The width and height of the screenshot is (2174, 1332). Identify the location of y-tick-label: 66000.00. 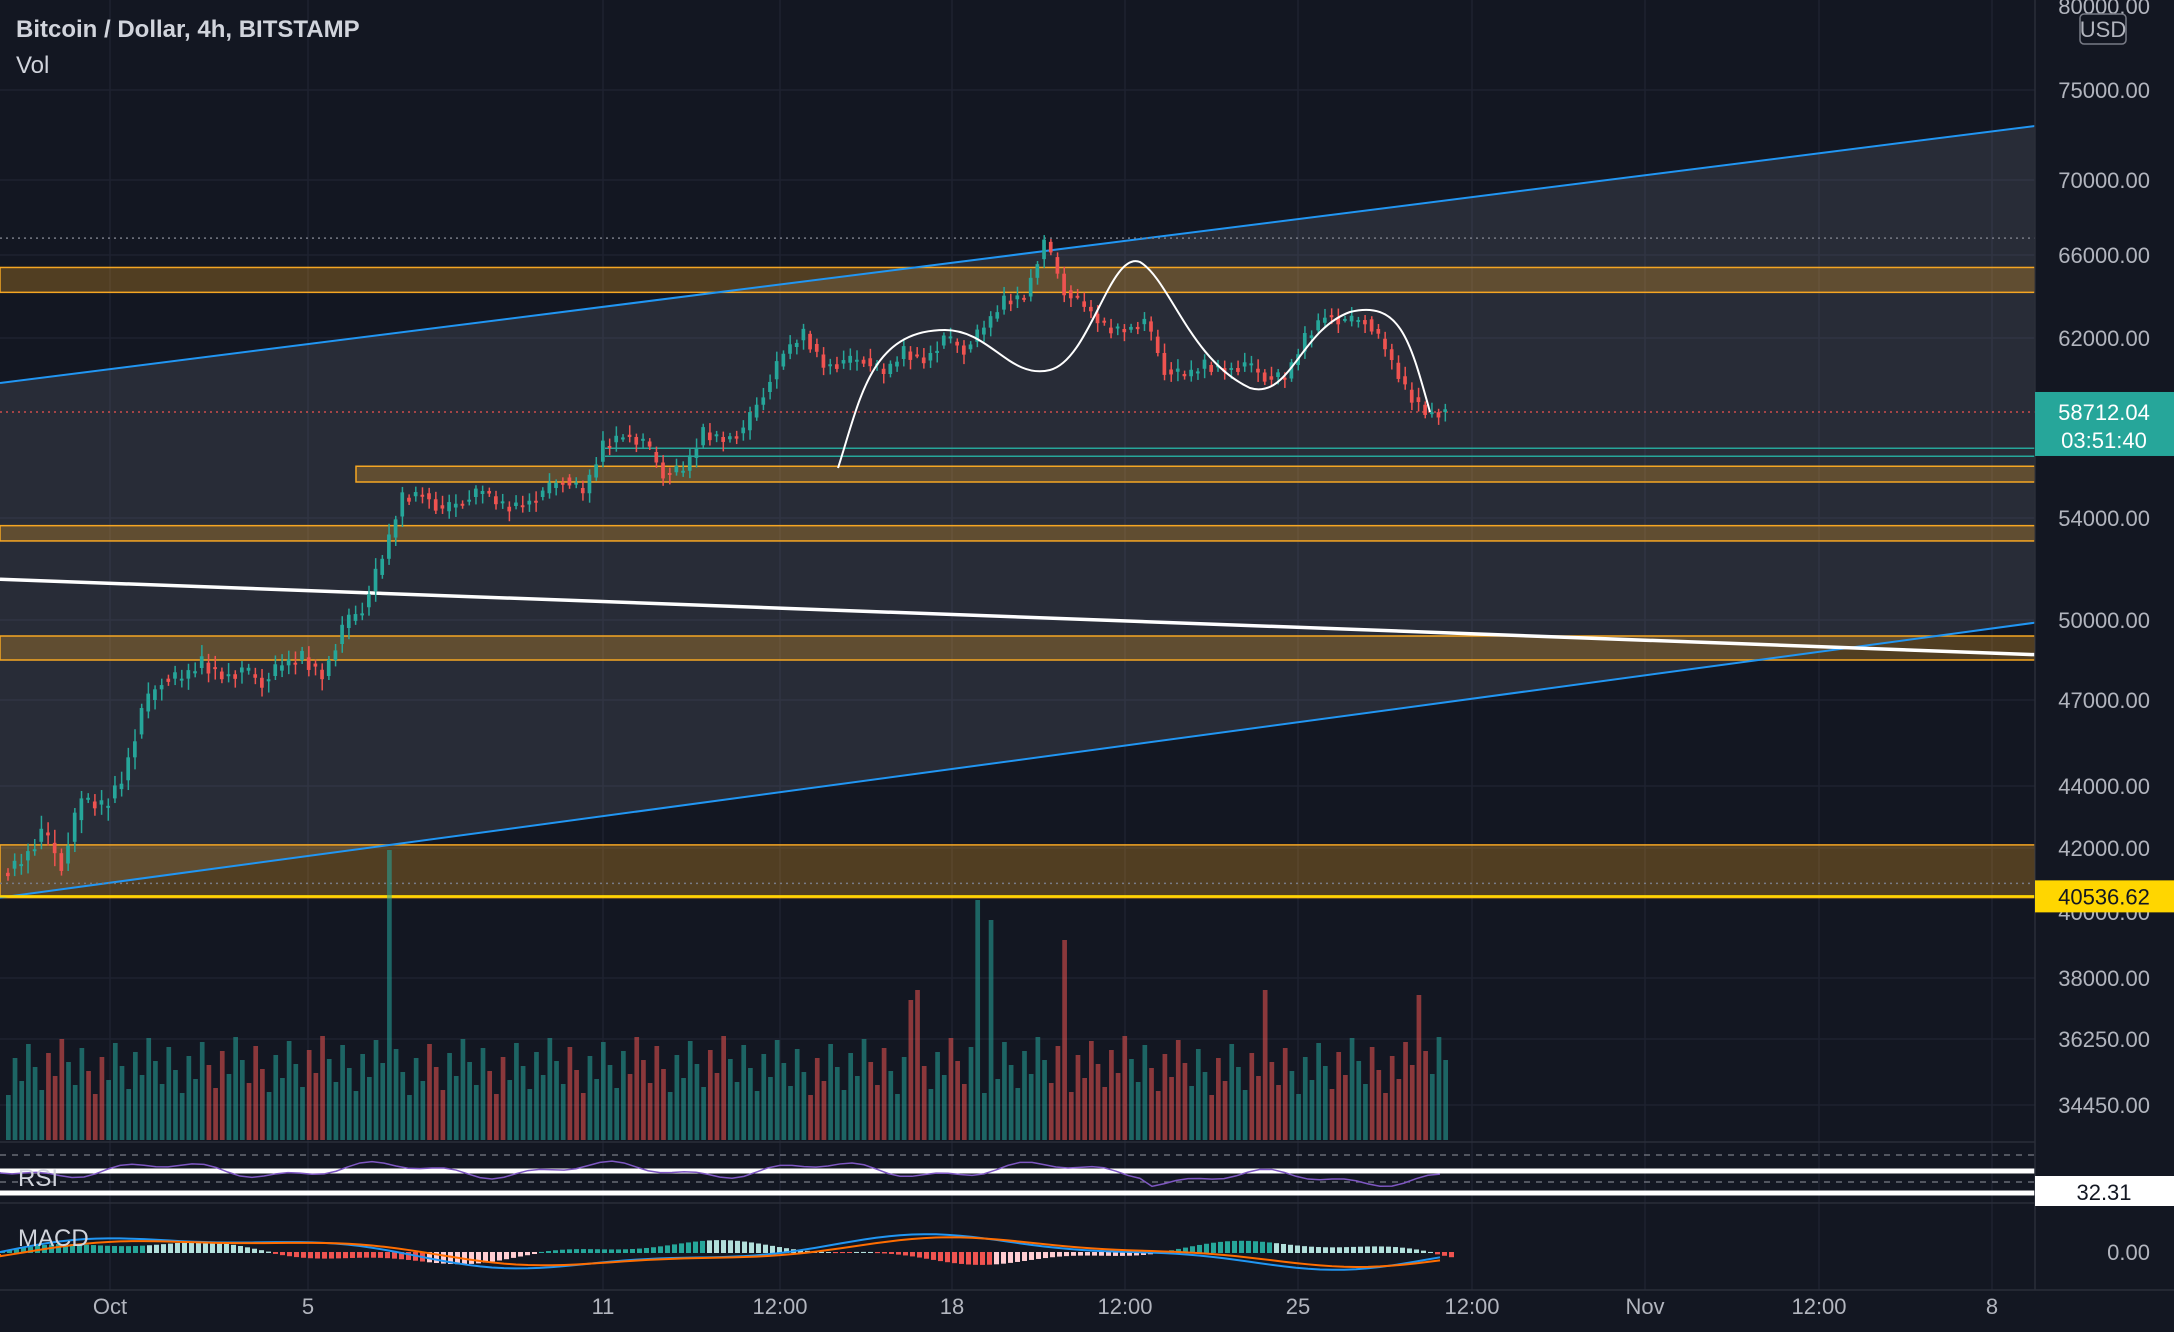
(2104, 255).